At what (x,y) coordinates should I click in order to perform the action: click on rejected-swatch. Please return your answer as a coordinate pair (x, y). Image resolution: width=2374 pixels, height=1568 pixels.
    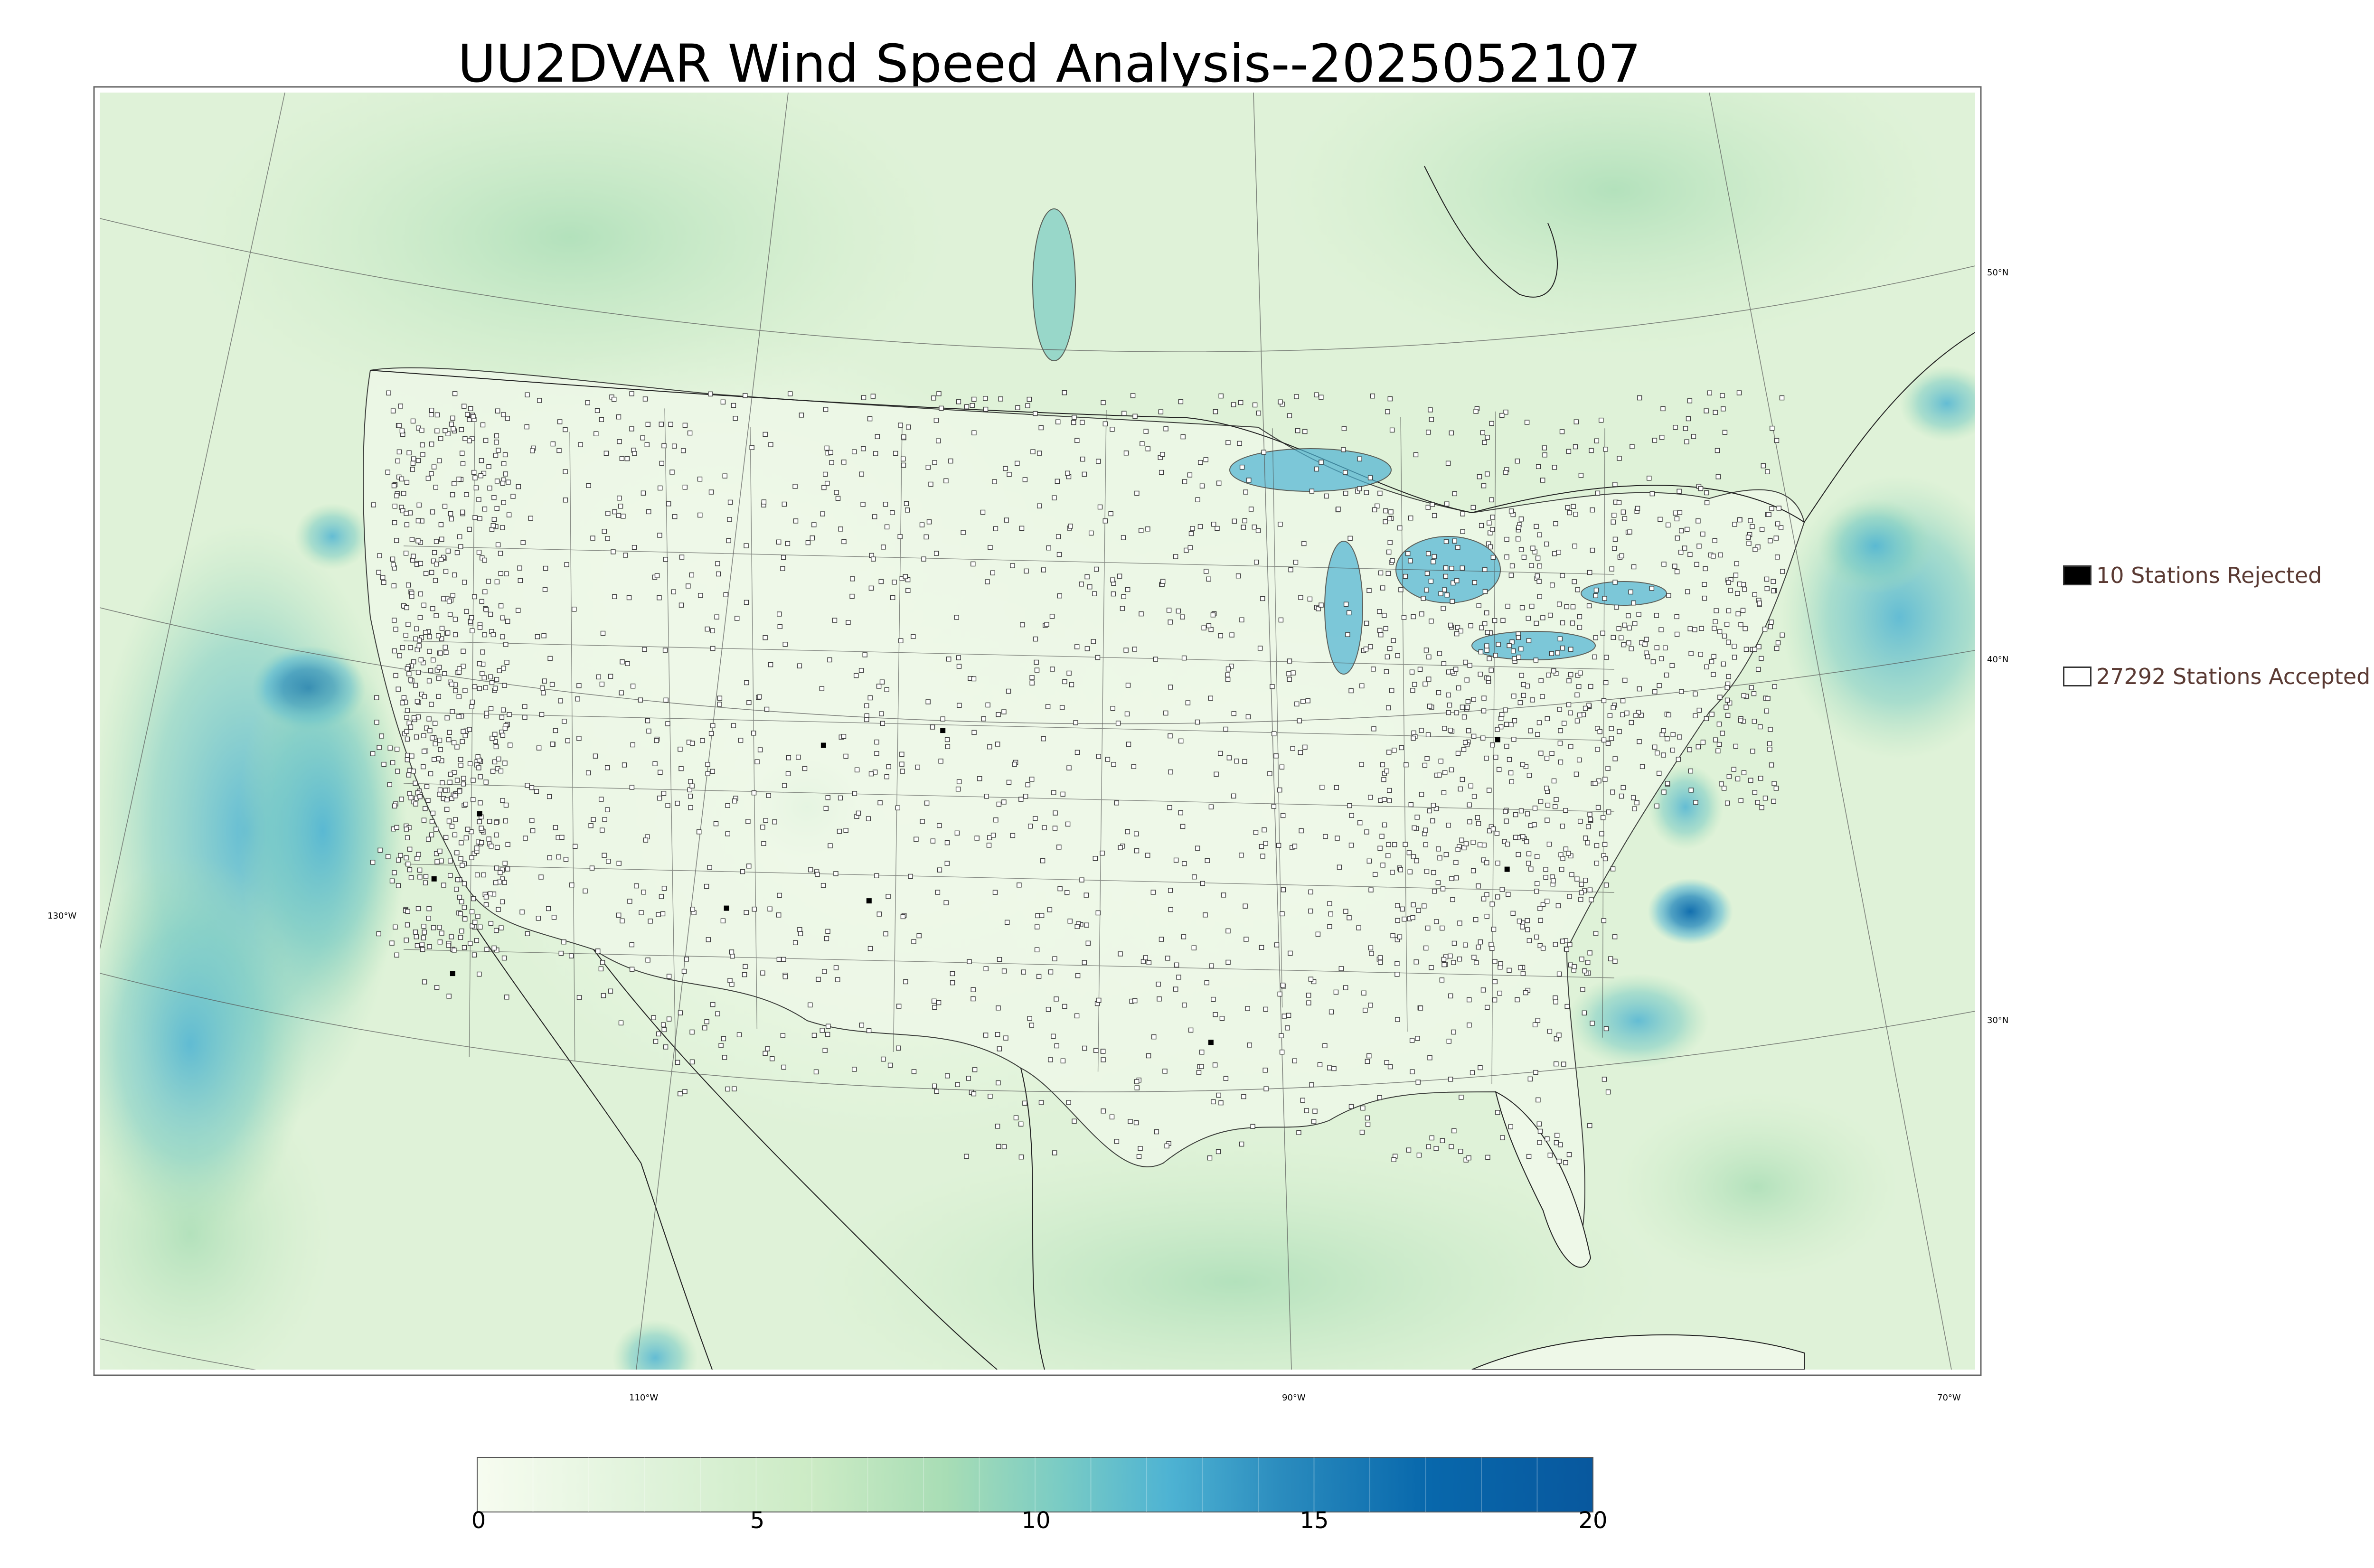
    Looking at the image, I should click on (2077, 575).